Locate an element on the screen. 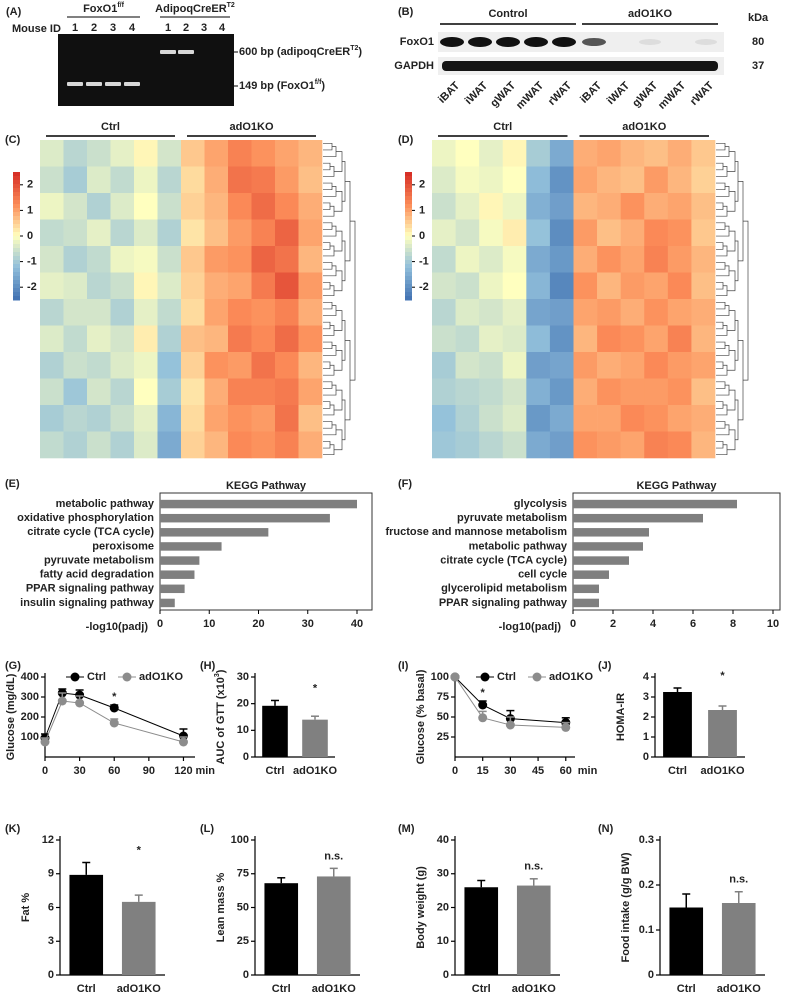  category-label: cell cycle is located at coordinates (542, 575).